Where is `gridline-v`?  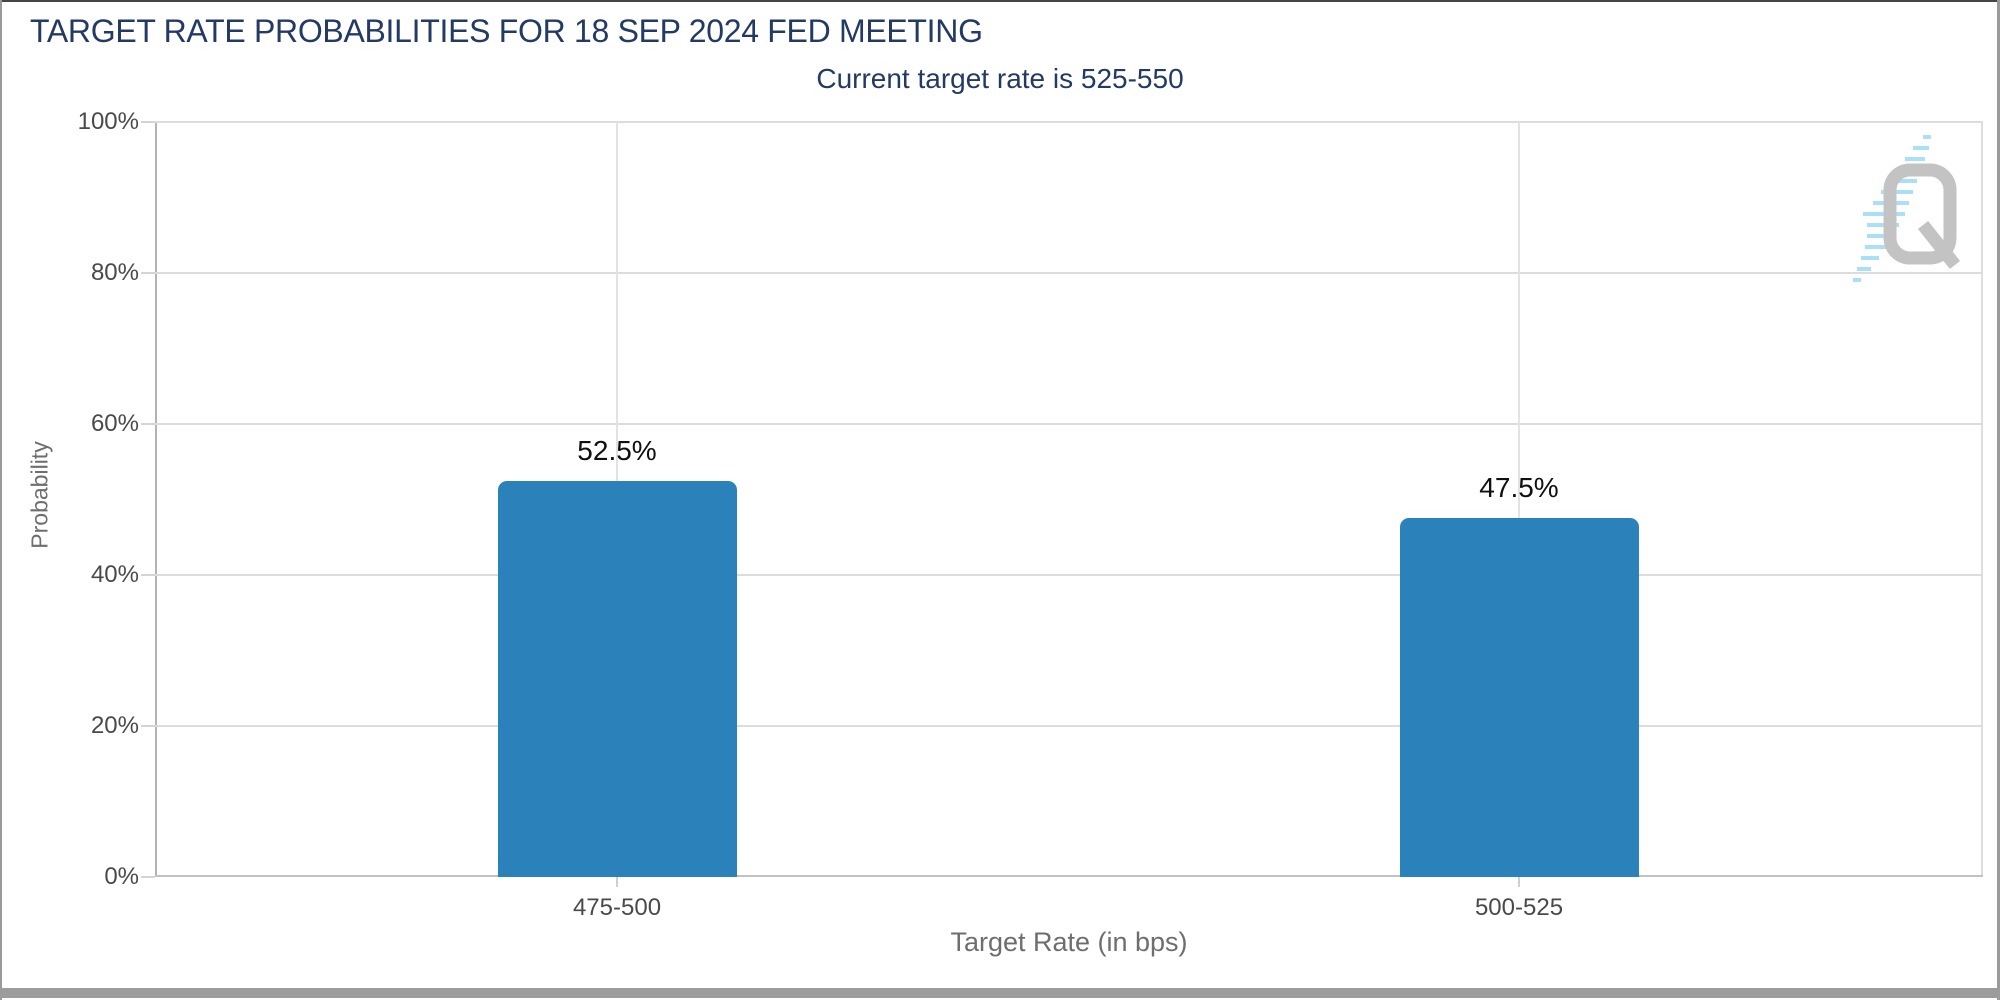 gridline-v is located at coordinates (1519, 499).